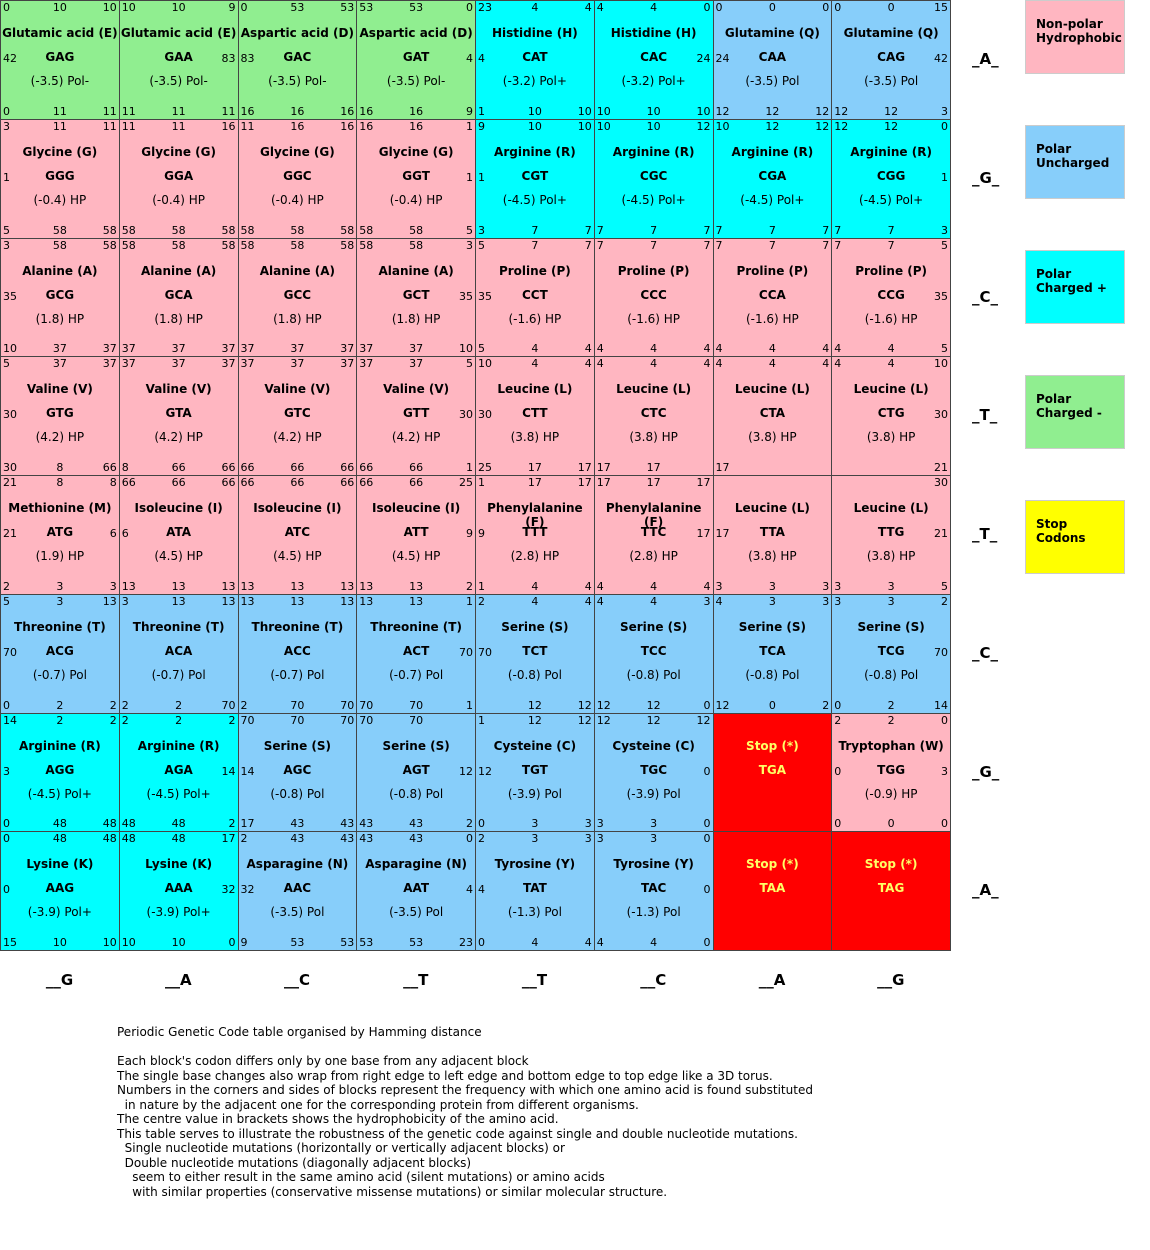 The image size is (1150, 1250). I want to click on codon-label: TGA, so click(772, 769).